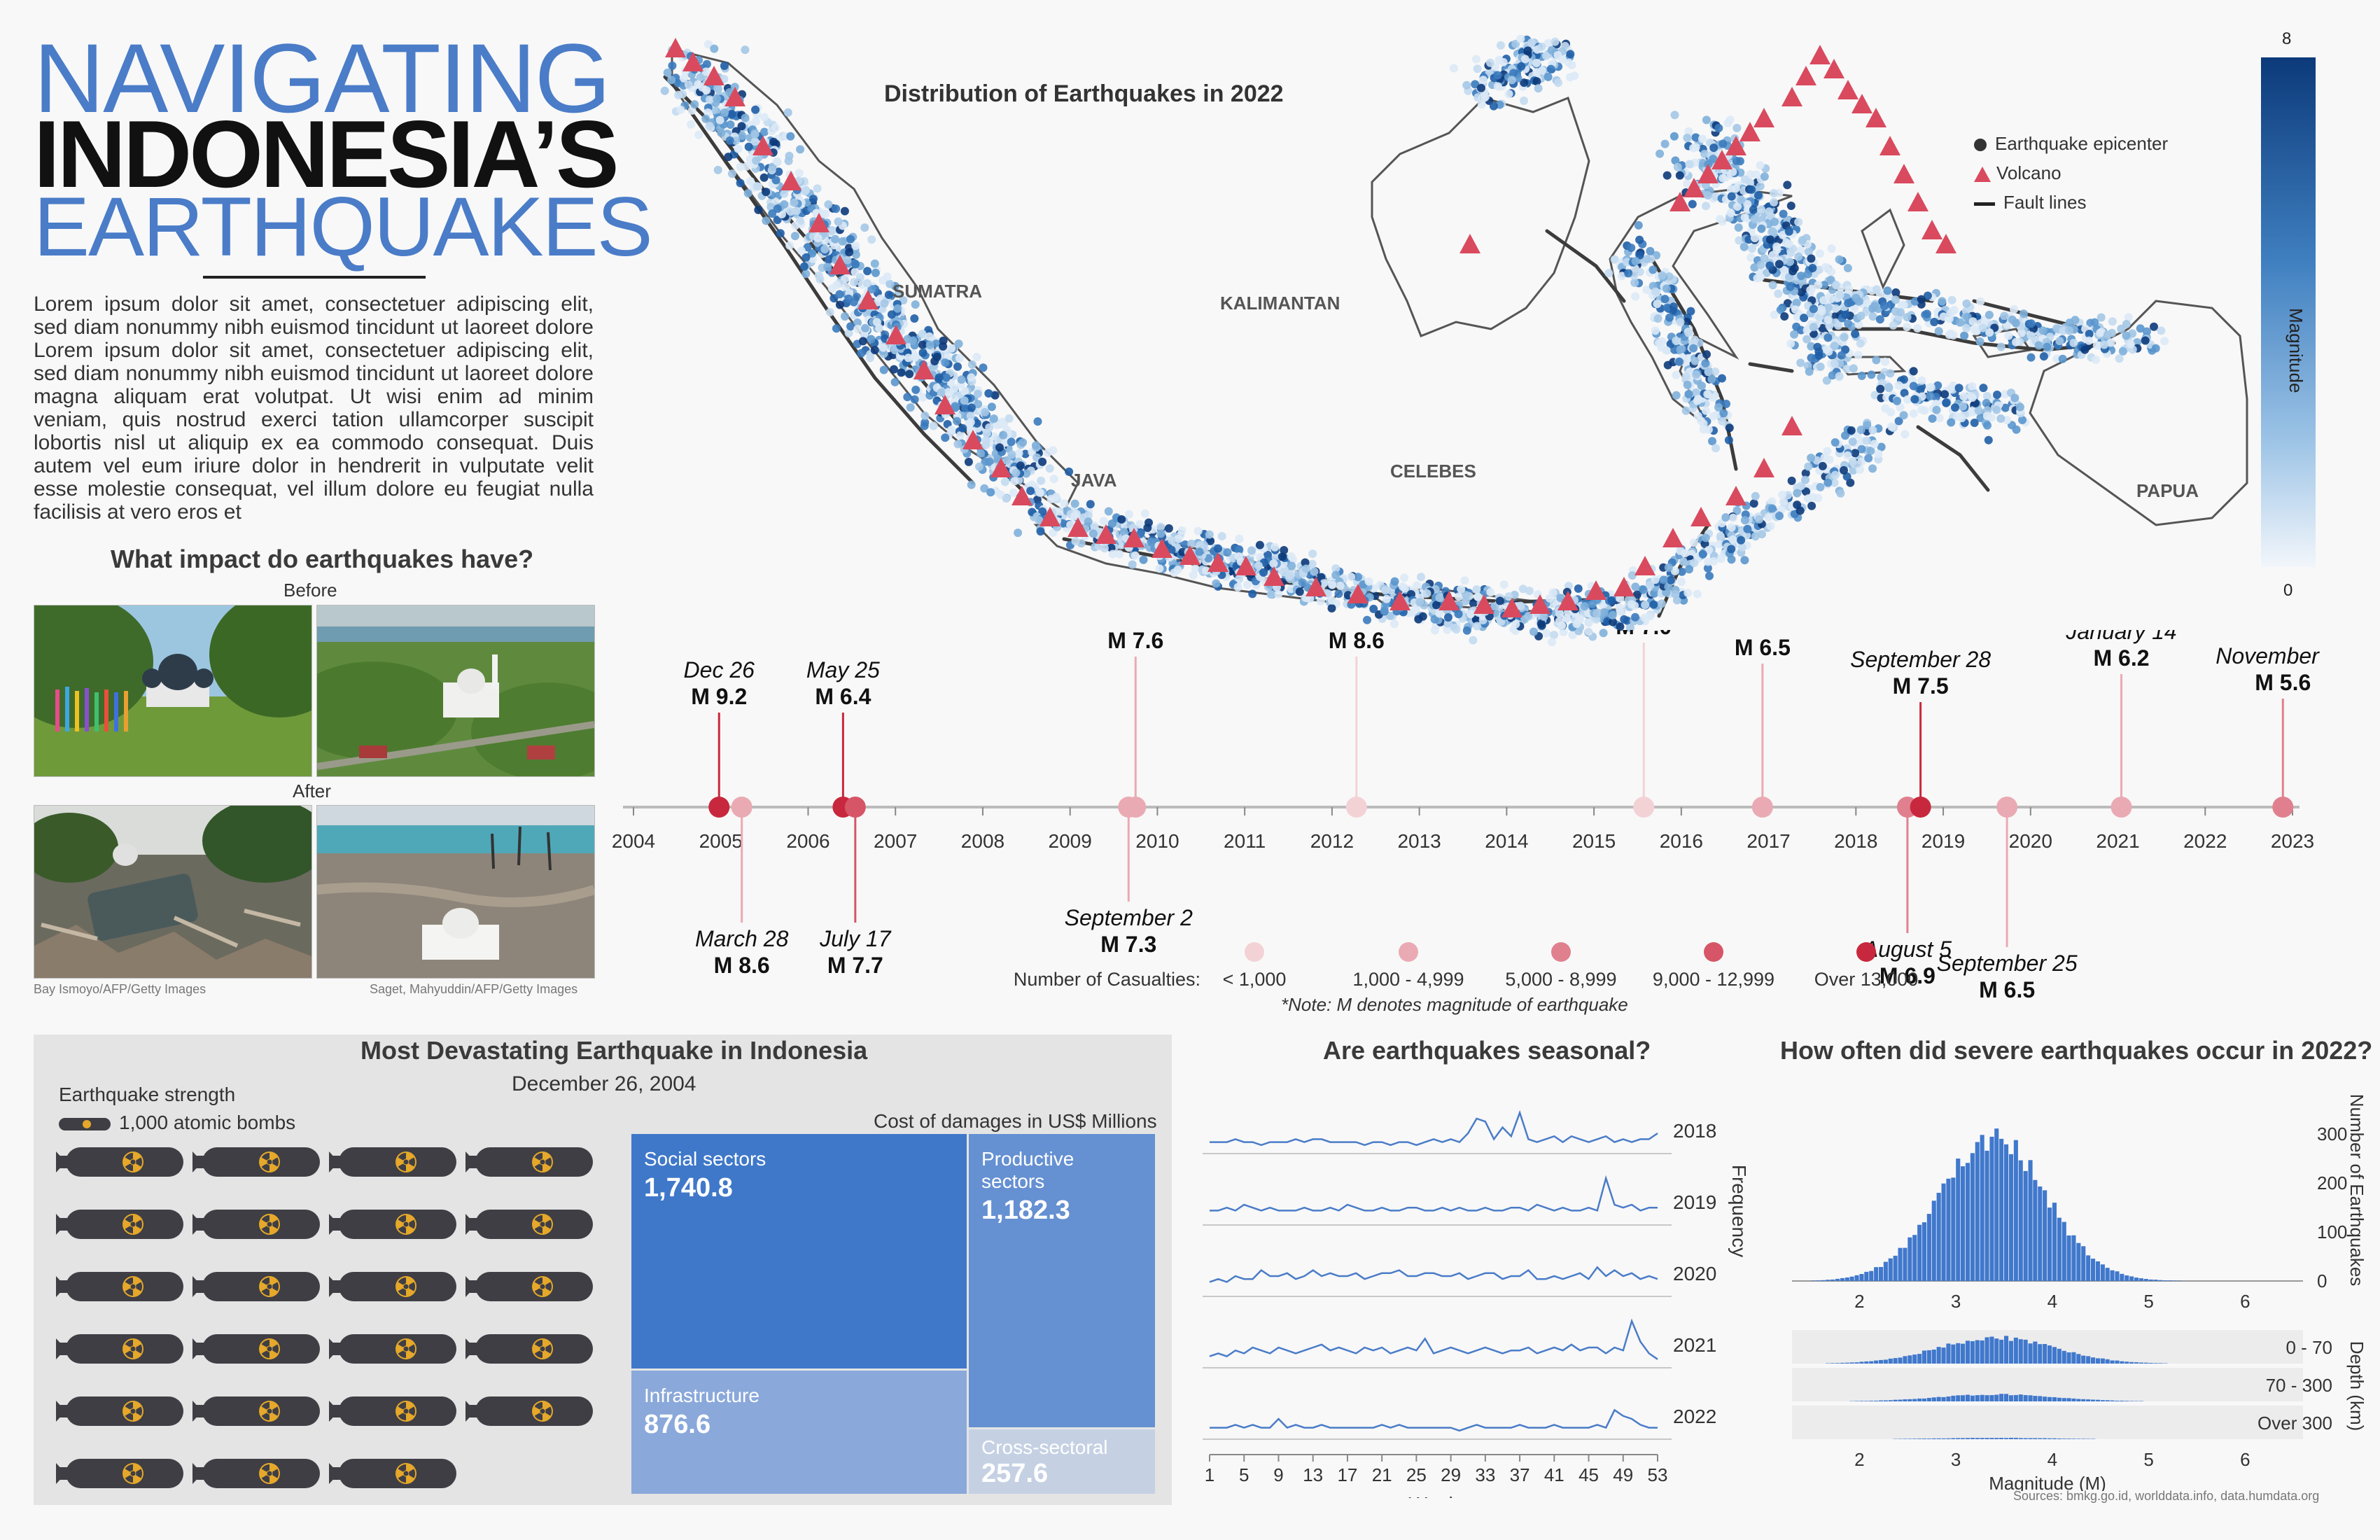 The width and height of the screenshot is (2380, 1540). What do you see at coordinates (2283, 682) in the screenshot?
I see `event-magnitude: M 5.6` at bounding box center [2283, 682].